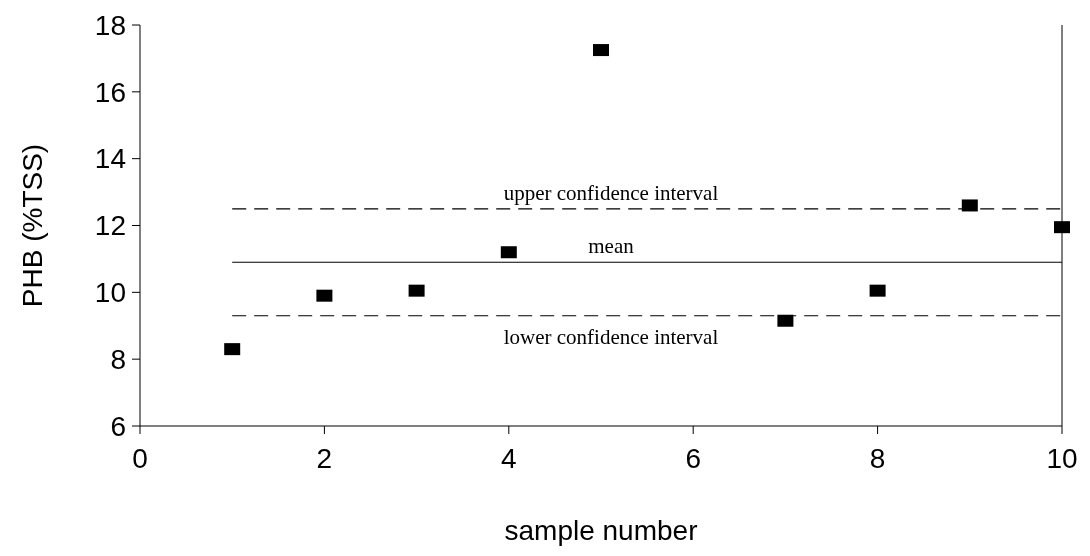 The width and height of the screenshot is (1090, 556). Describe the element at coordinates (1062, 458) in the screenshot. I see `x-tick-label: 10` at that location.